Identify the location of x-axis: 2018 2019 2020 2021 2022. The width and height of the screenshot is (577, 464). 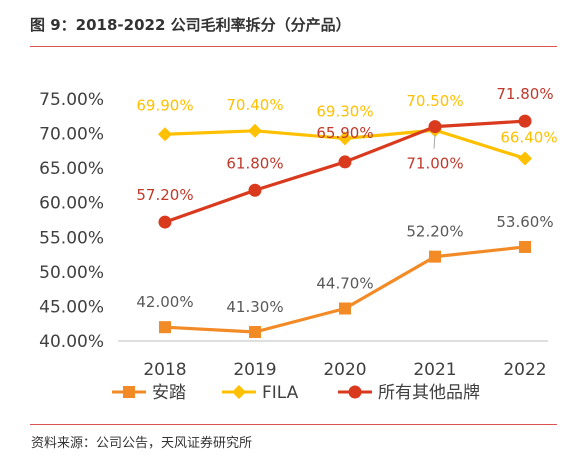
(333, 360).